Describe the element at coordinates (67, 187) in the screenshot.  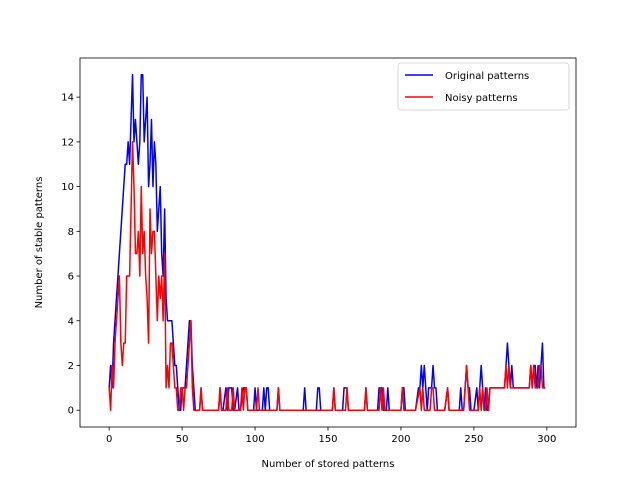
I see `y-tick-label: 10` at that location.